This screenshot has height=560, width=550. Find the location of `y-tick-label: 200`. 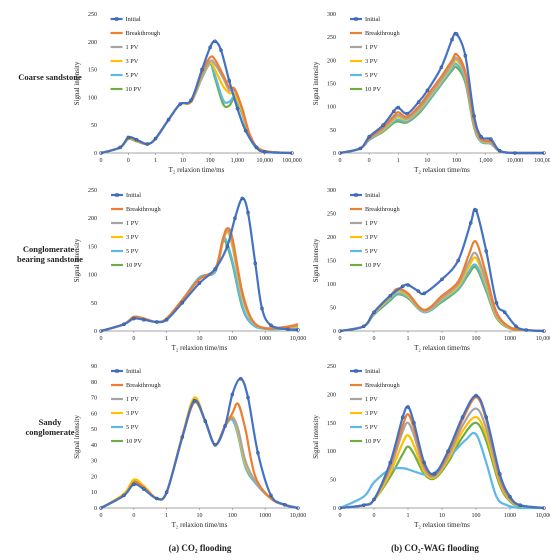

y-tick-label: 200 is located at coordinates (92, 219).